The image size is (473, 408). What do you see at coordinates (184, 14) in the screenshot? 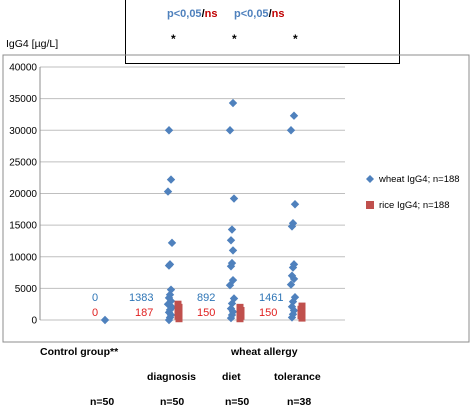
I see `sig-p-1: p<0,05` at bounding box center [184, 14].